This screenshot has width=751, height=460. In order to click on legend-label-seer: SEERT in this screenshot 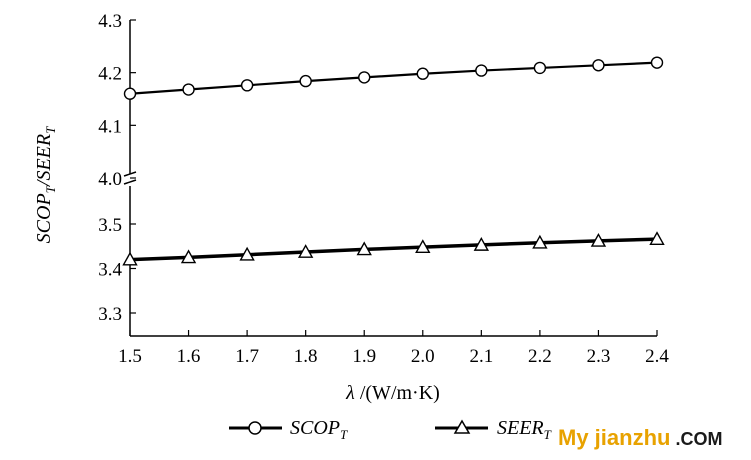, I will do `click(524, 429)`.